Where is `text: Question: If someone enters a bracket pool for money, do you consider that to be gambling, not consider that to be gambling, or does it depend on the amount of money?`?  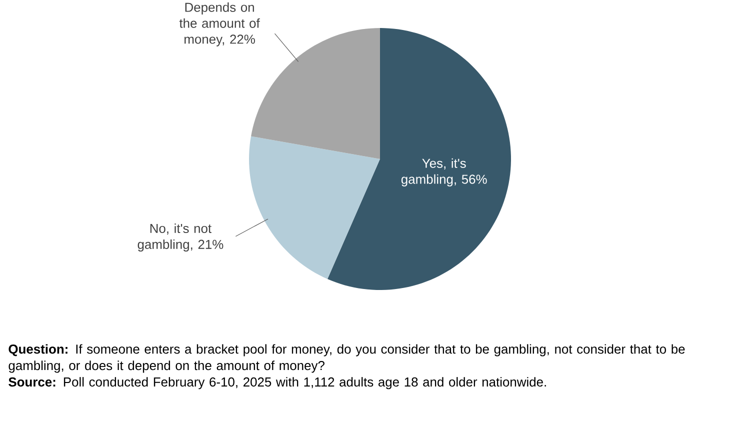
text: Question: If someone enters a bracket pool for money, do you consider that to be gambling, not consider that to be gambling, or does it depend on the amount of money? is located at coordinates (346, 358).